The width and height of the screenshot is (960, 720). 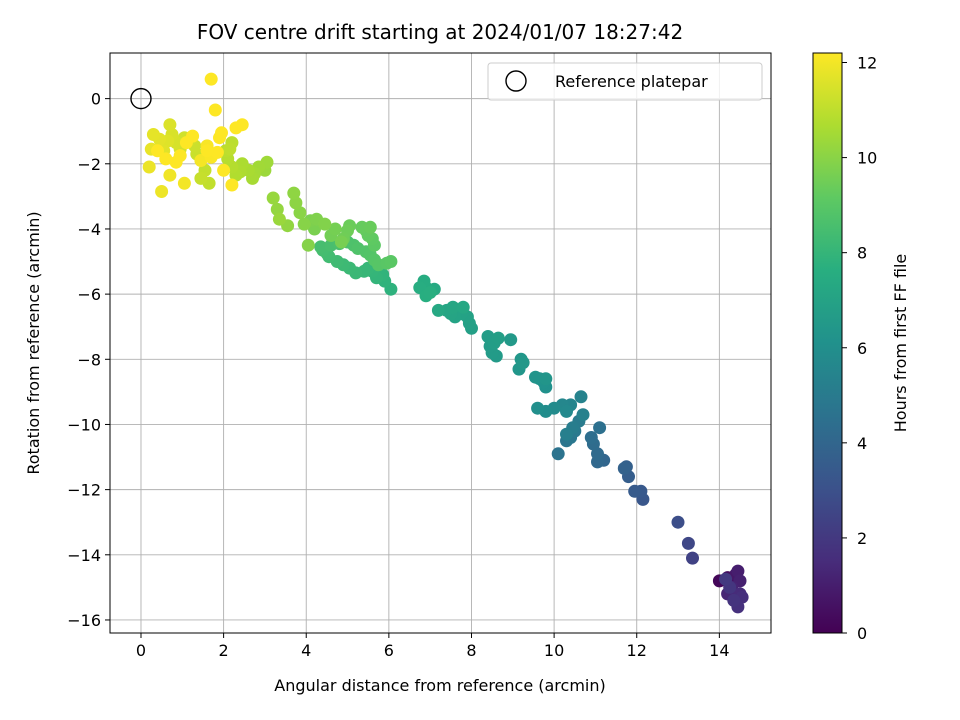 I want to click on legend-box, so click(x=625, y=81).